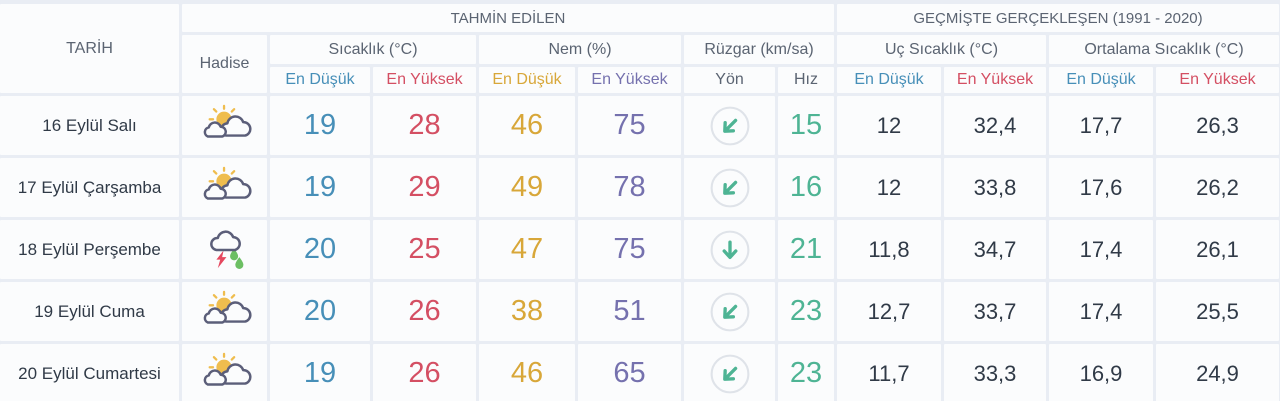  Describe the element at coordinates (889, 311) in the screenshot. I see `extreme-min-cell: 12,7` at that location.